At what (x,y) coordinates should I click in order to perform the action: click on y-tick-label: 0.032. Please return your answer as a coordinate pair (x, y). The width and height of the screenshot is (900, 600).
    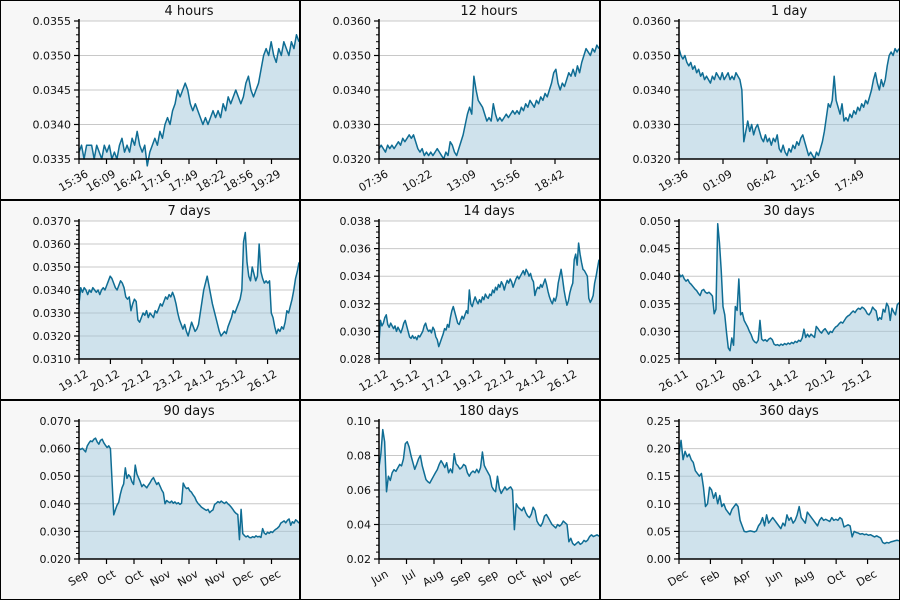
    Looking at the image, I should click on (356, 304).